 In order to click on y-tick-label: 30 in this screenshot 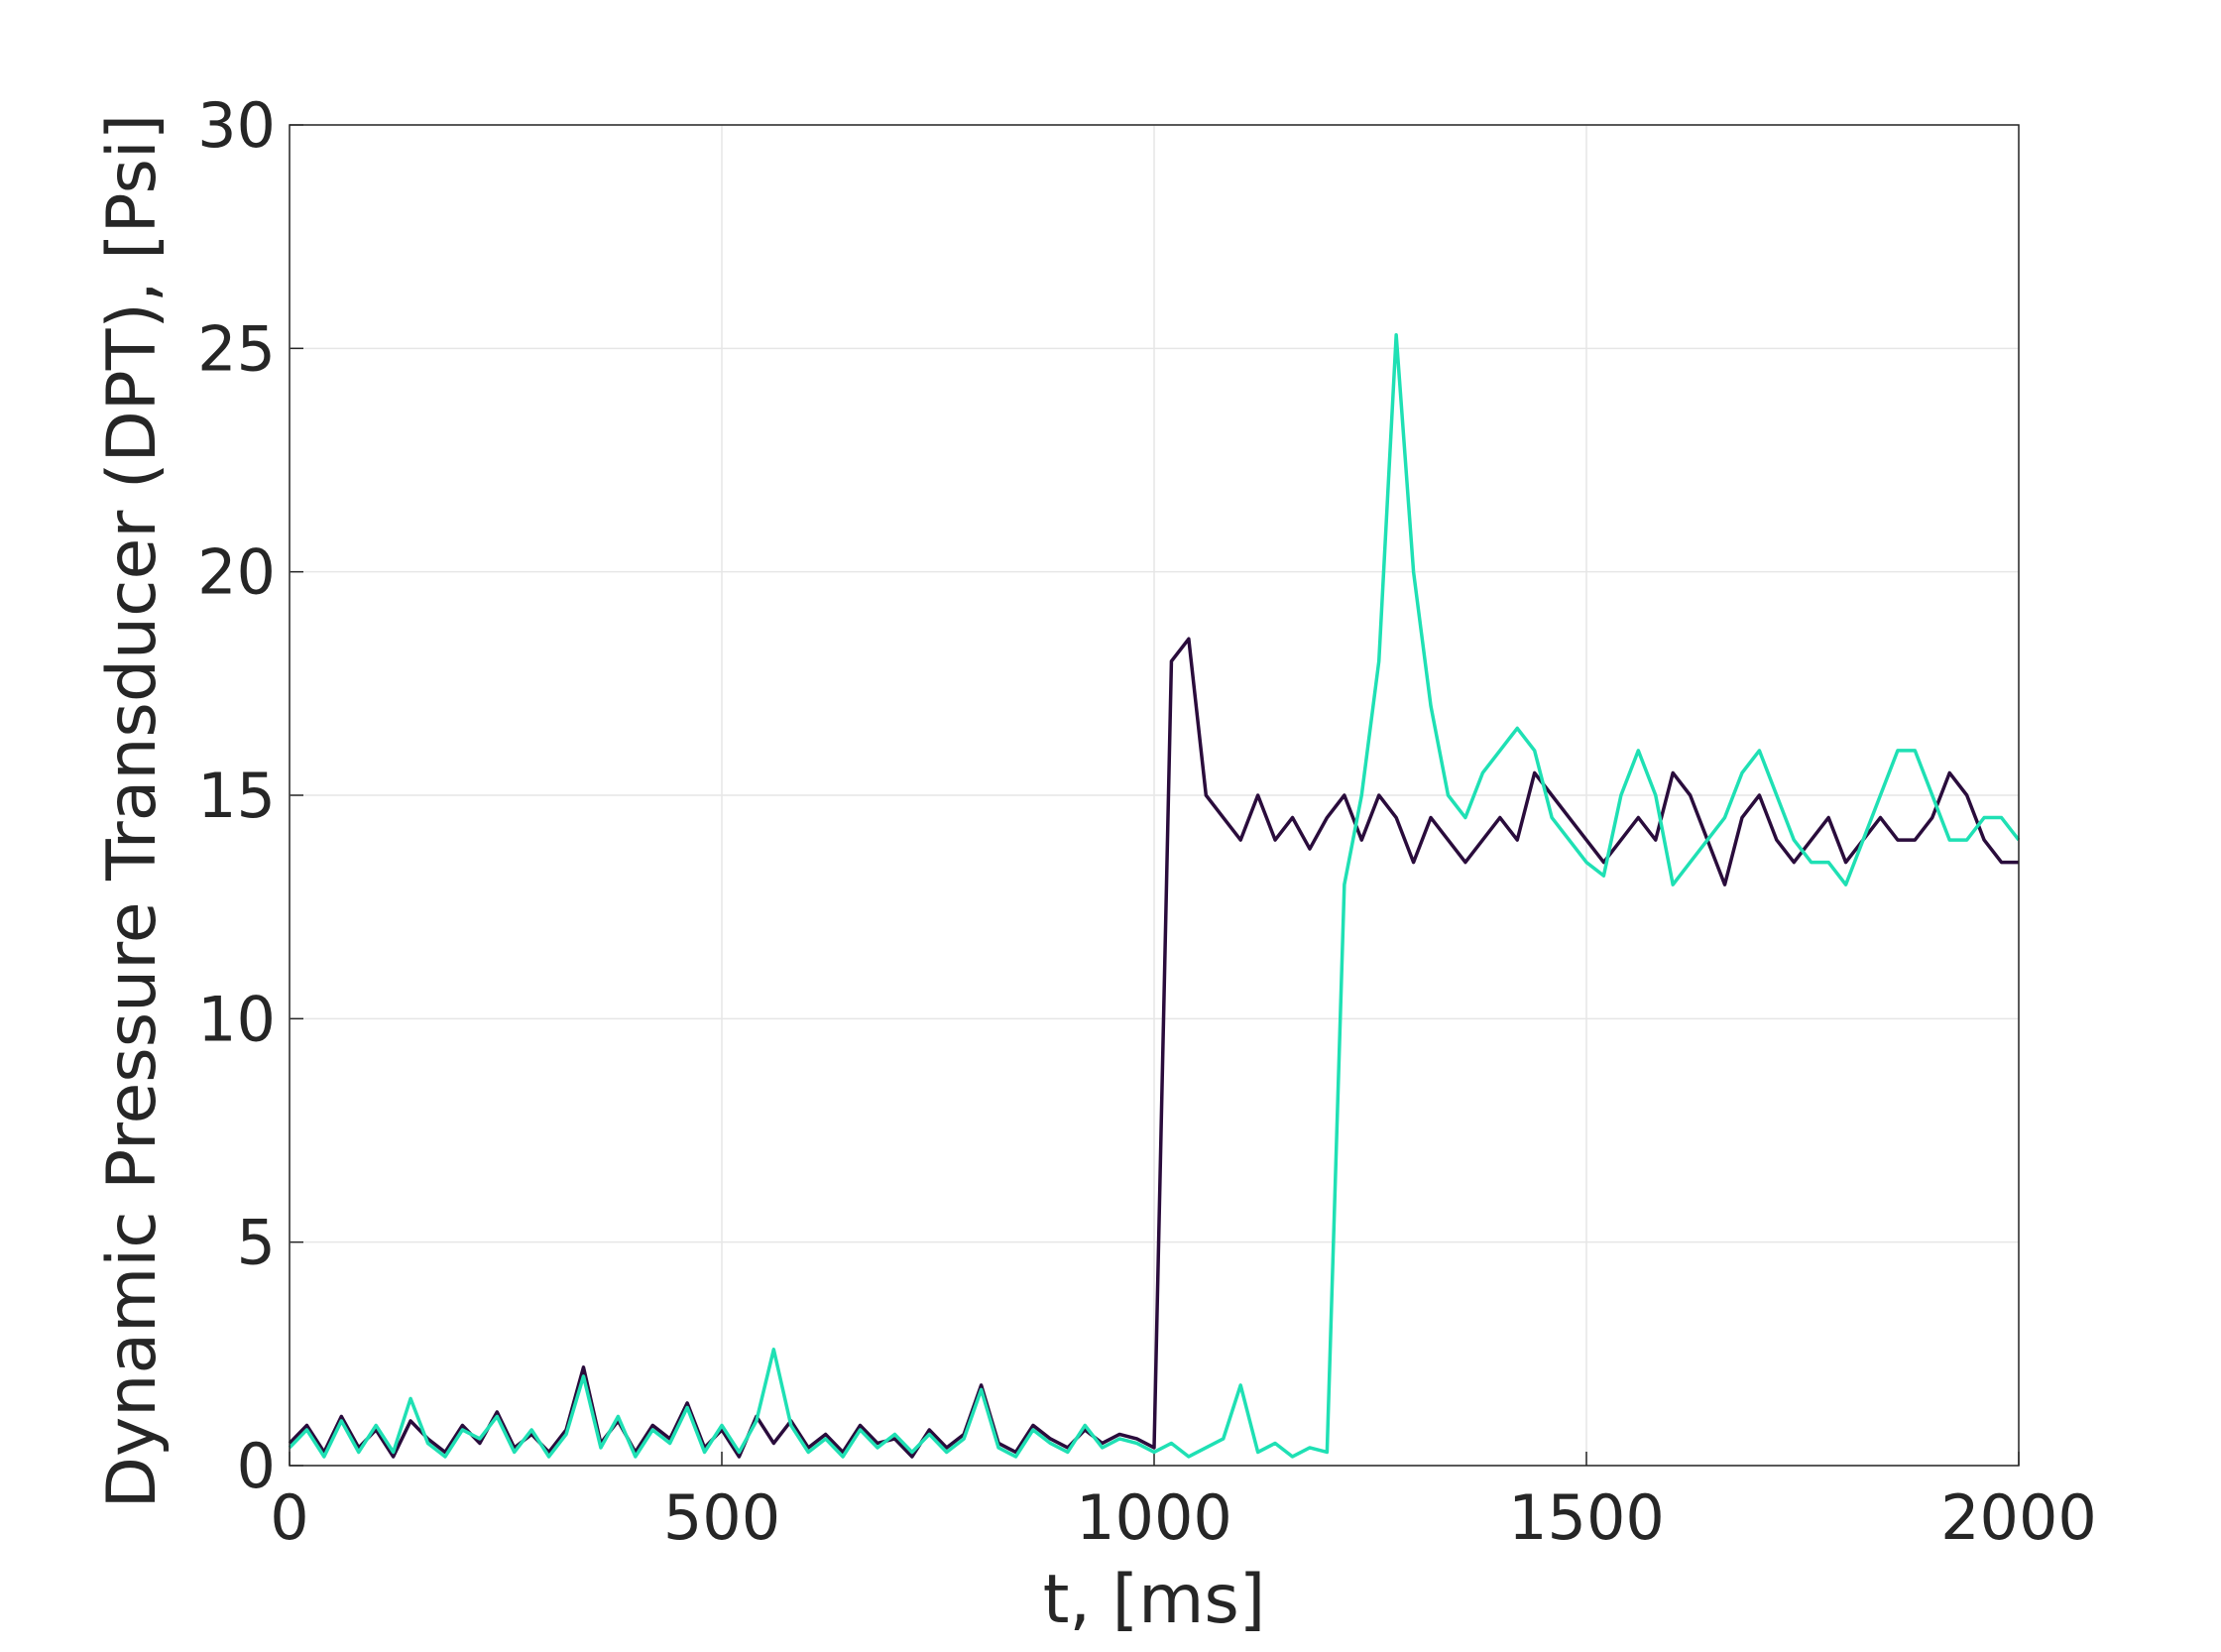, I will do `click(236, 125)`.